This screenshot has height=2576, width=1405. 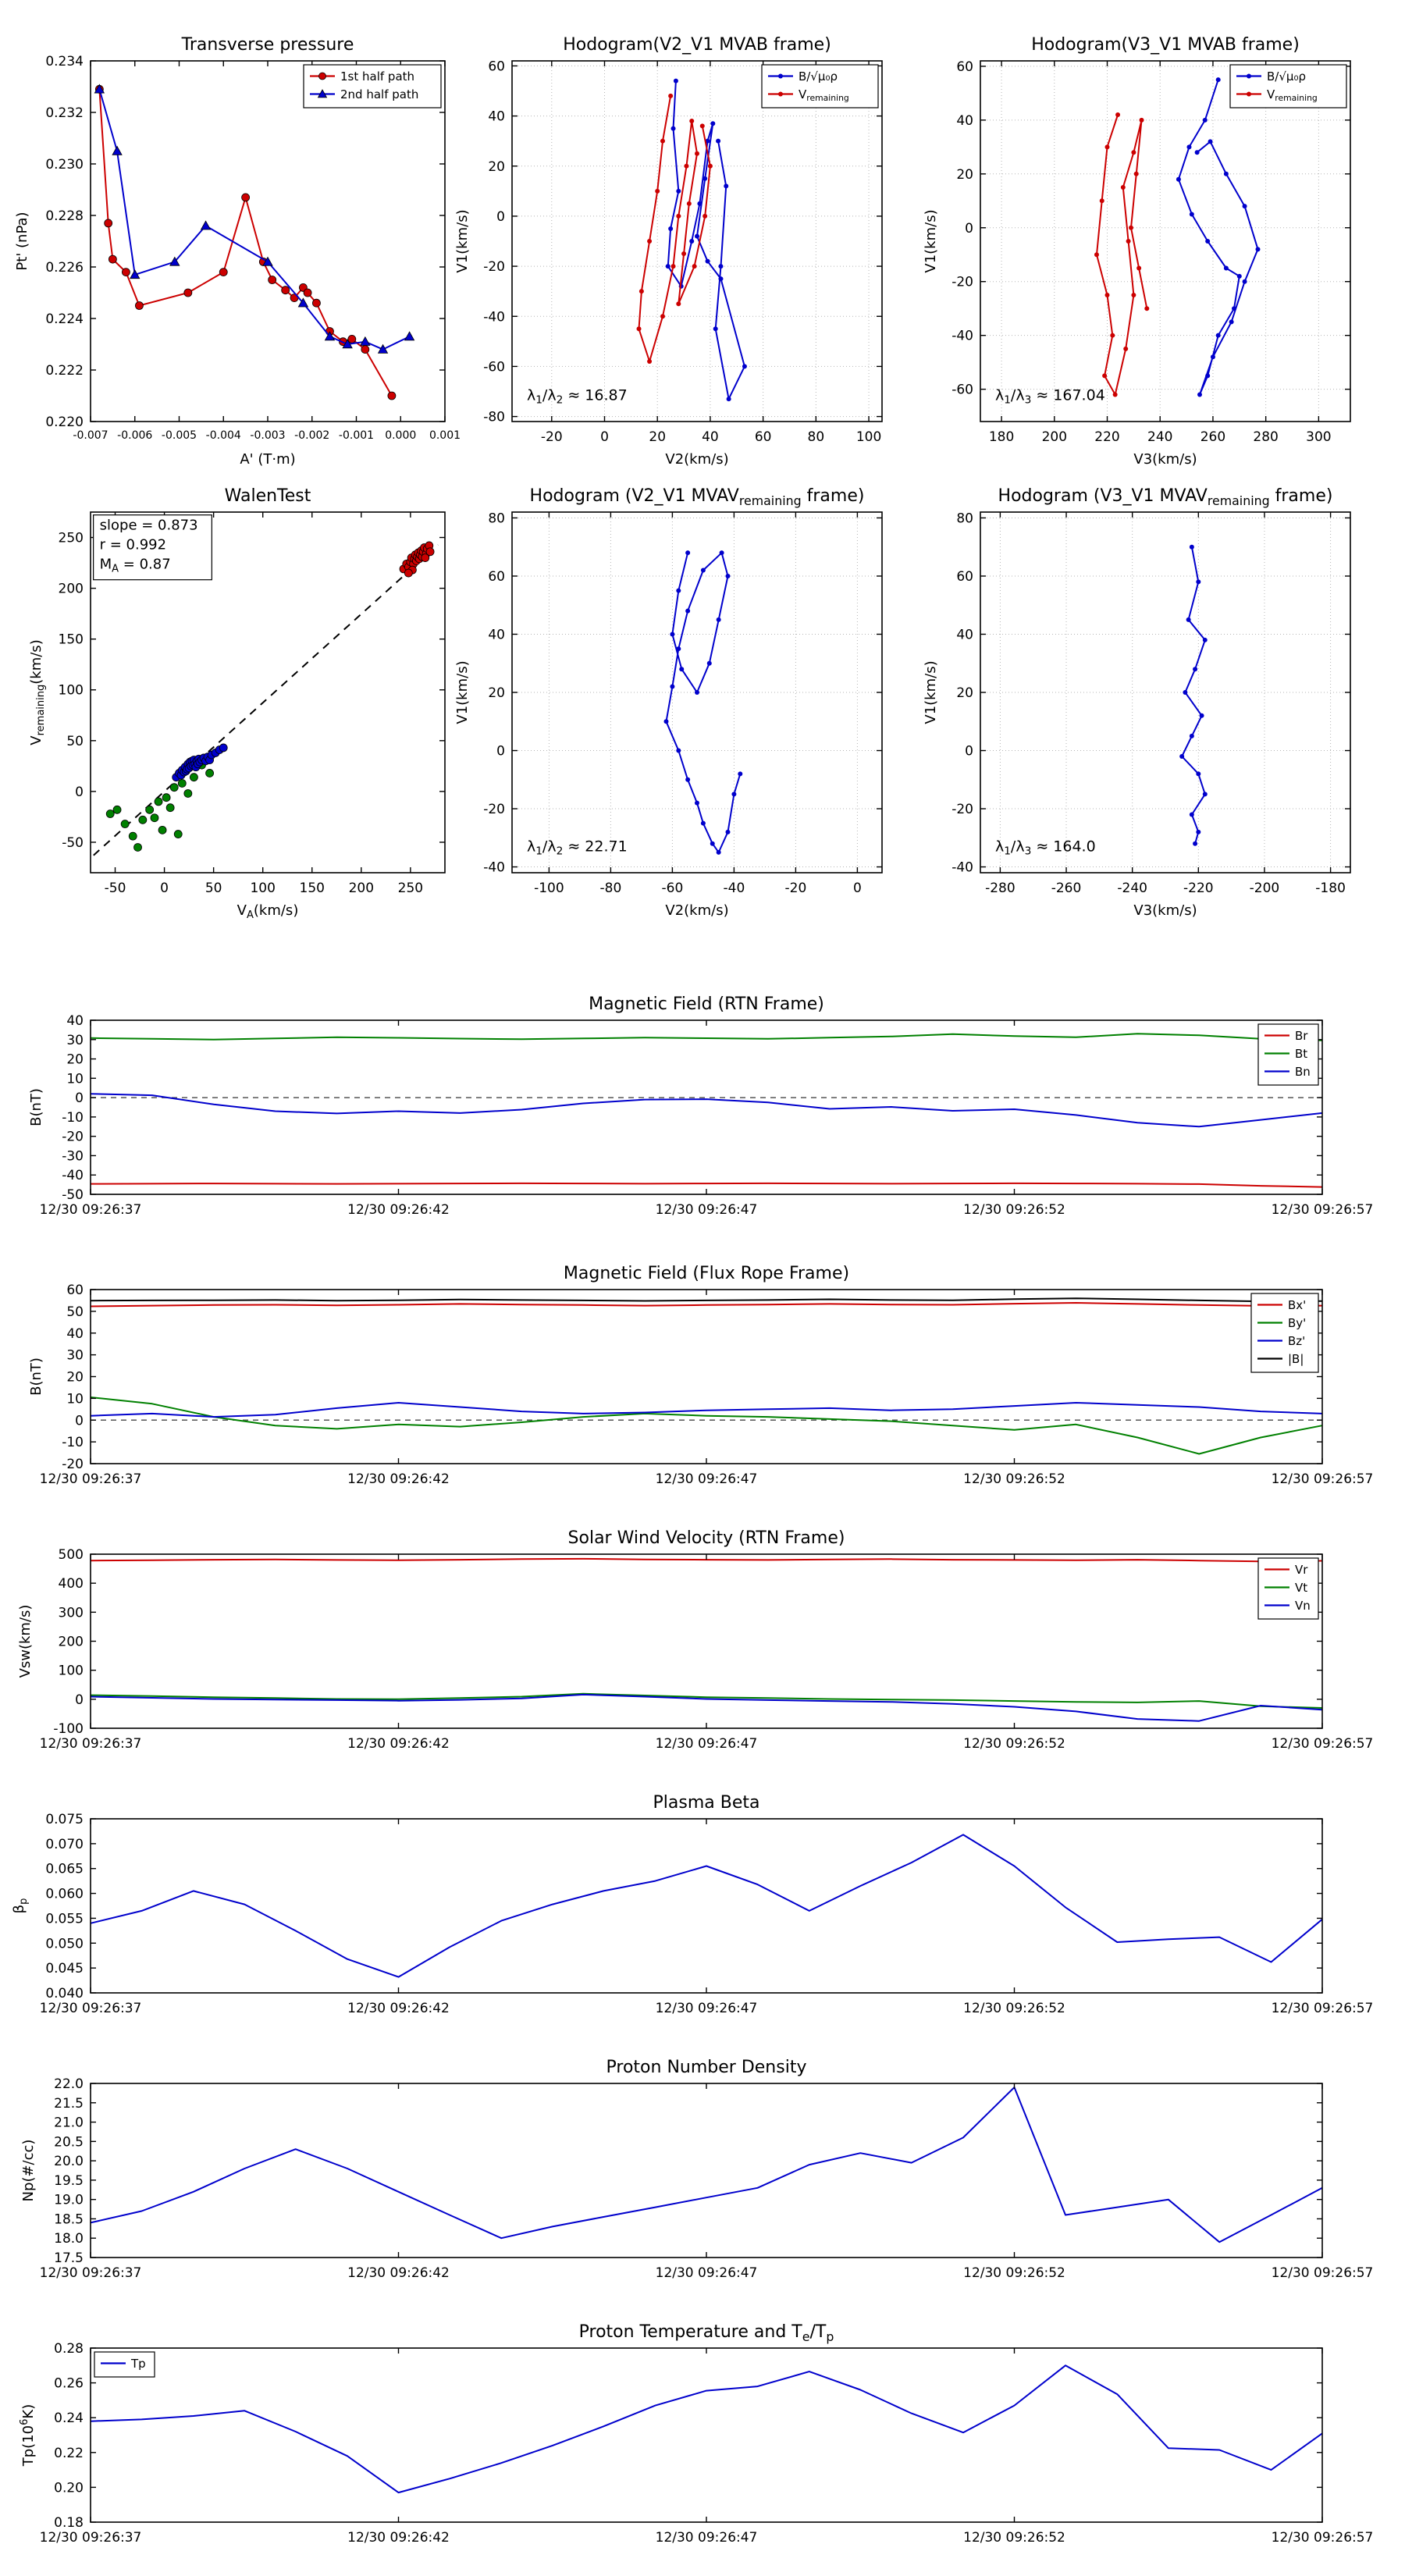 I want to click on x-tick-label: 60, so click(x=763, y=437).